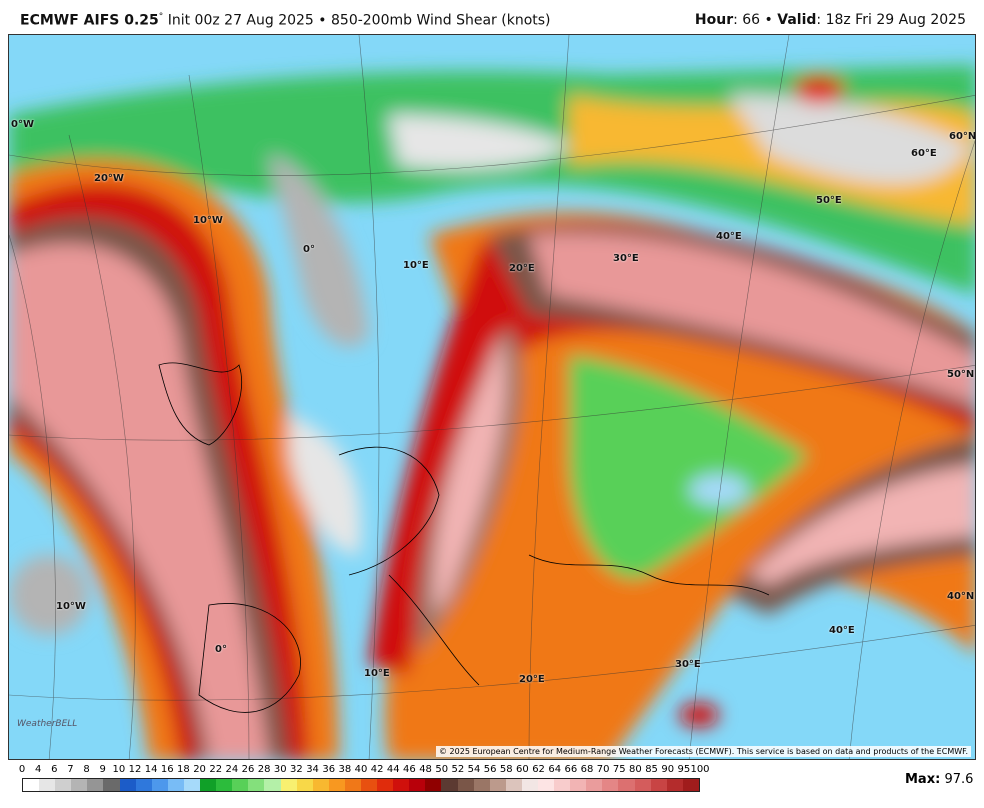  I want to click on valid-label: Valid, so click(797, 20).